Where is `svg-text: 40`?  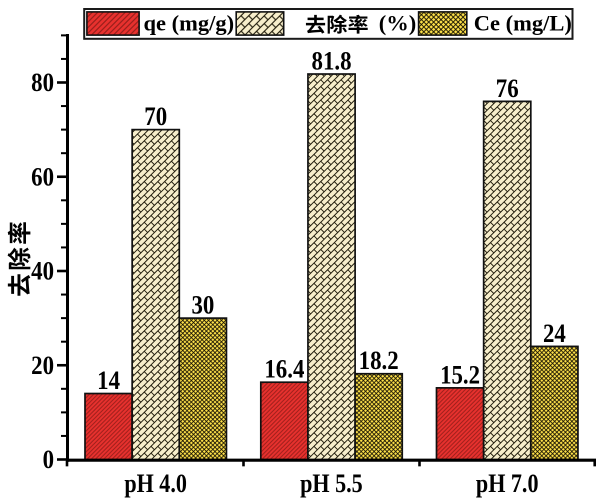 svg-text: 40 is located at coordinates (42, 271).